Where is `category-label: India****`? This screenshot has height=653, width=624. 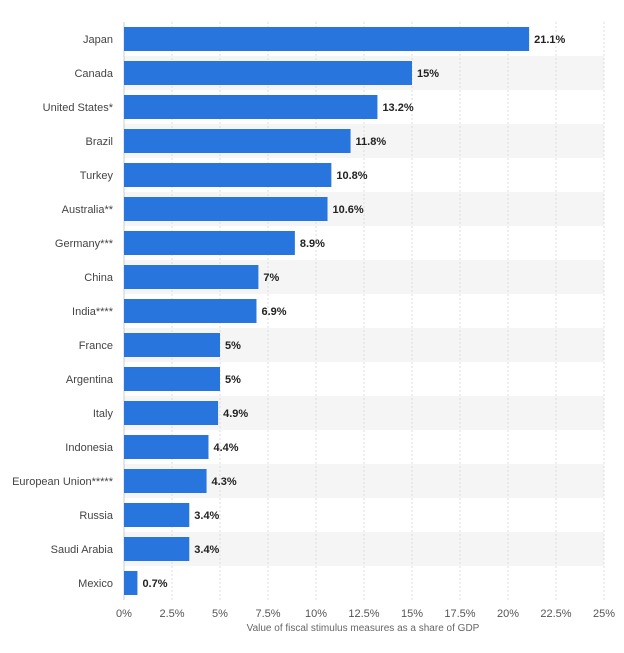 category-label: India**** is located at coordinates (93, 312).